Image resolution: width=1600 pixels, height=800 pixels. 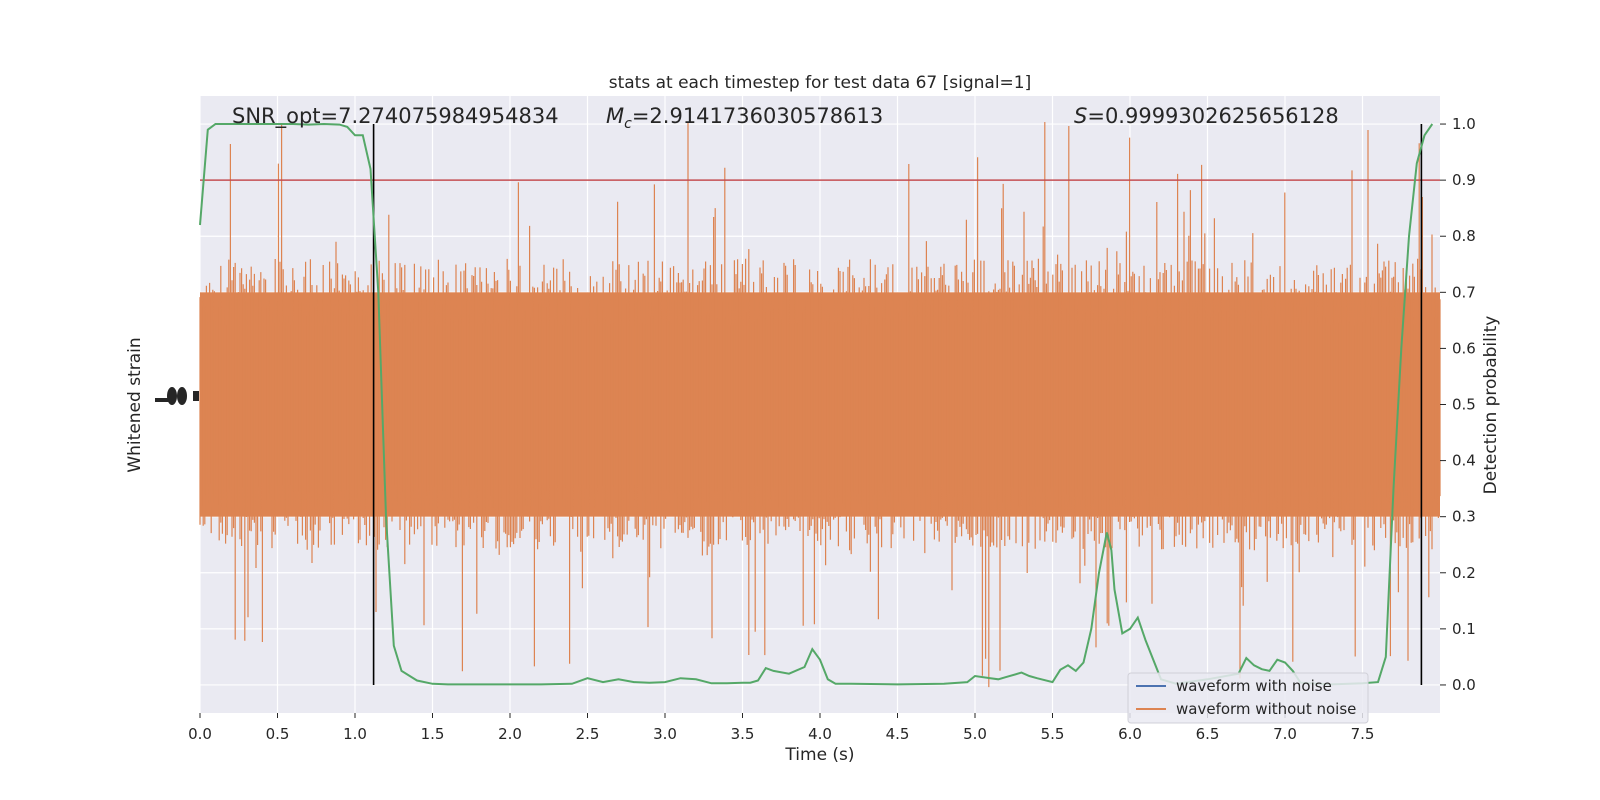 I want to click on x-tick-label: 2.0, so click(x=510, y=734).